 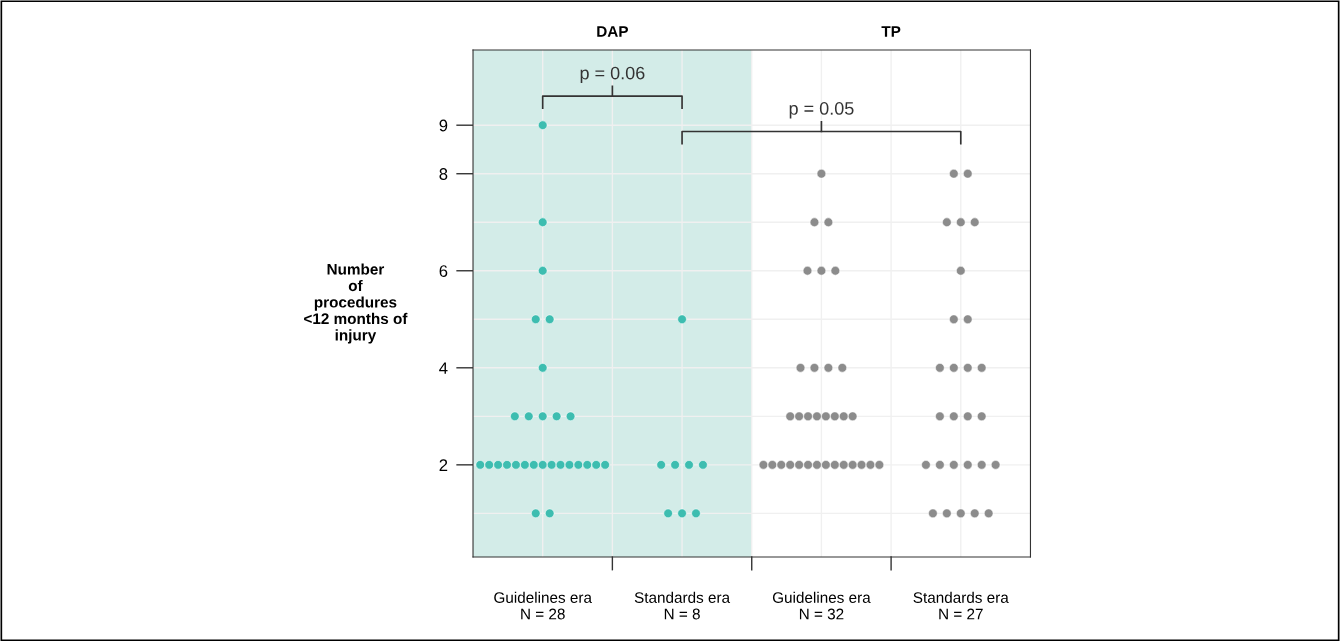 I want to click on x-tick-label: Standards era N = 27, so click(x=961, y=605).